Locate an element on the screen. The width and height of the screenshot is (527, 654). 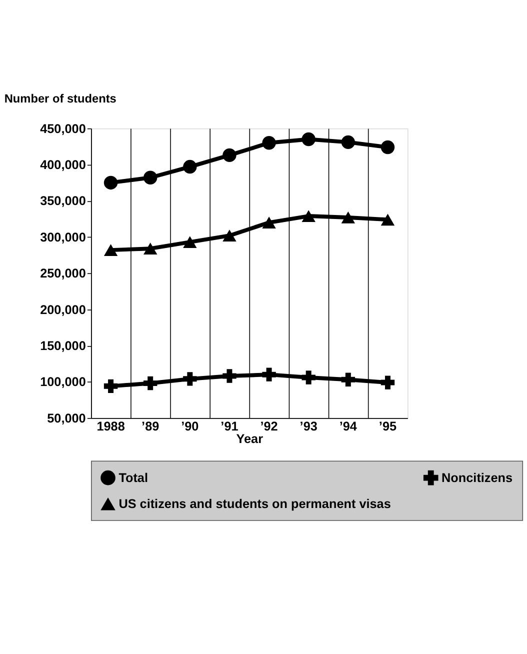
y-tick-label: 450,000 is located at coordinates (63, 129).